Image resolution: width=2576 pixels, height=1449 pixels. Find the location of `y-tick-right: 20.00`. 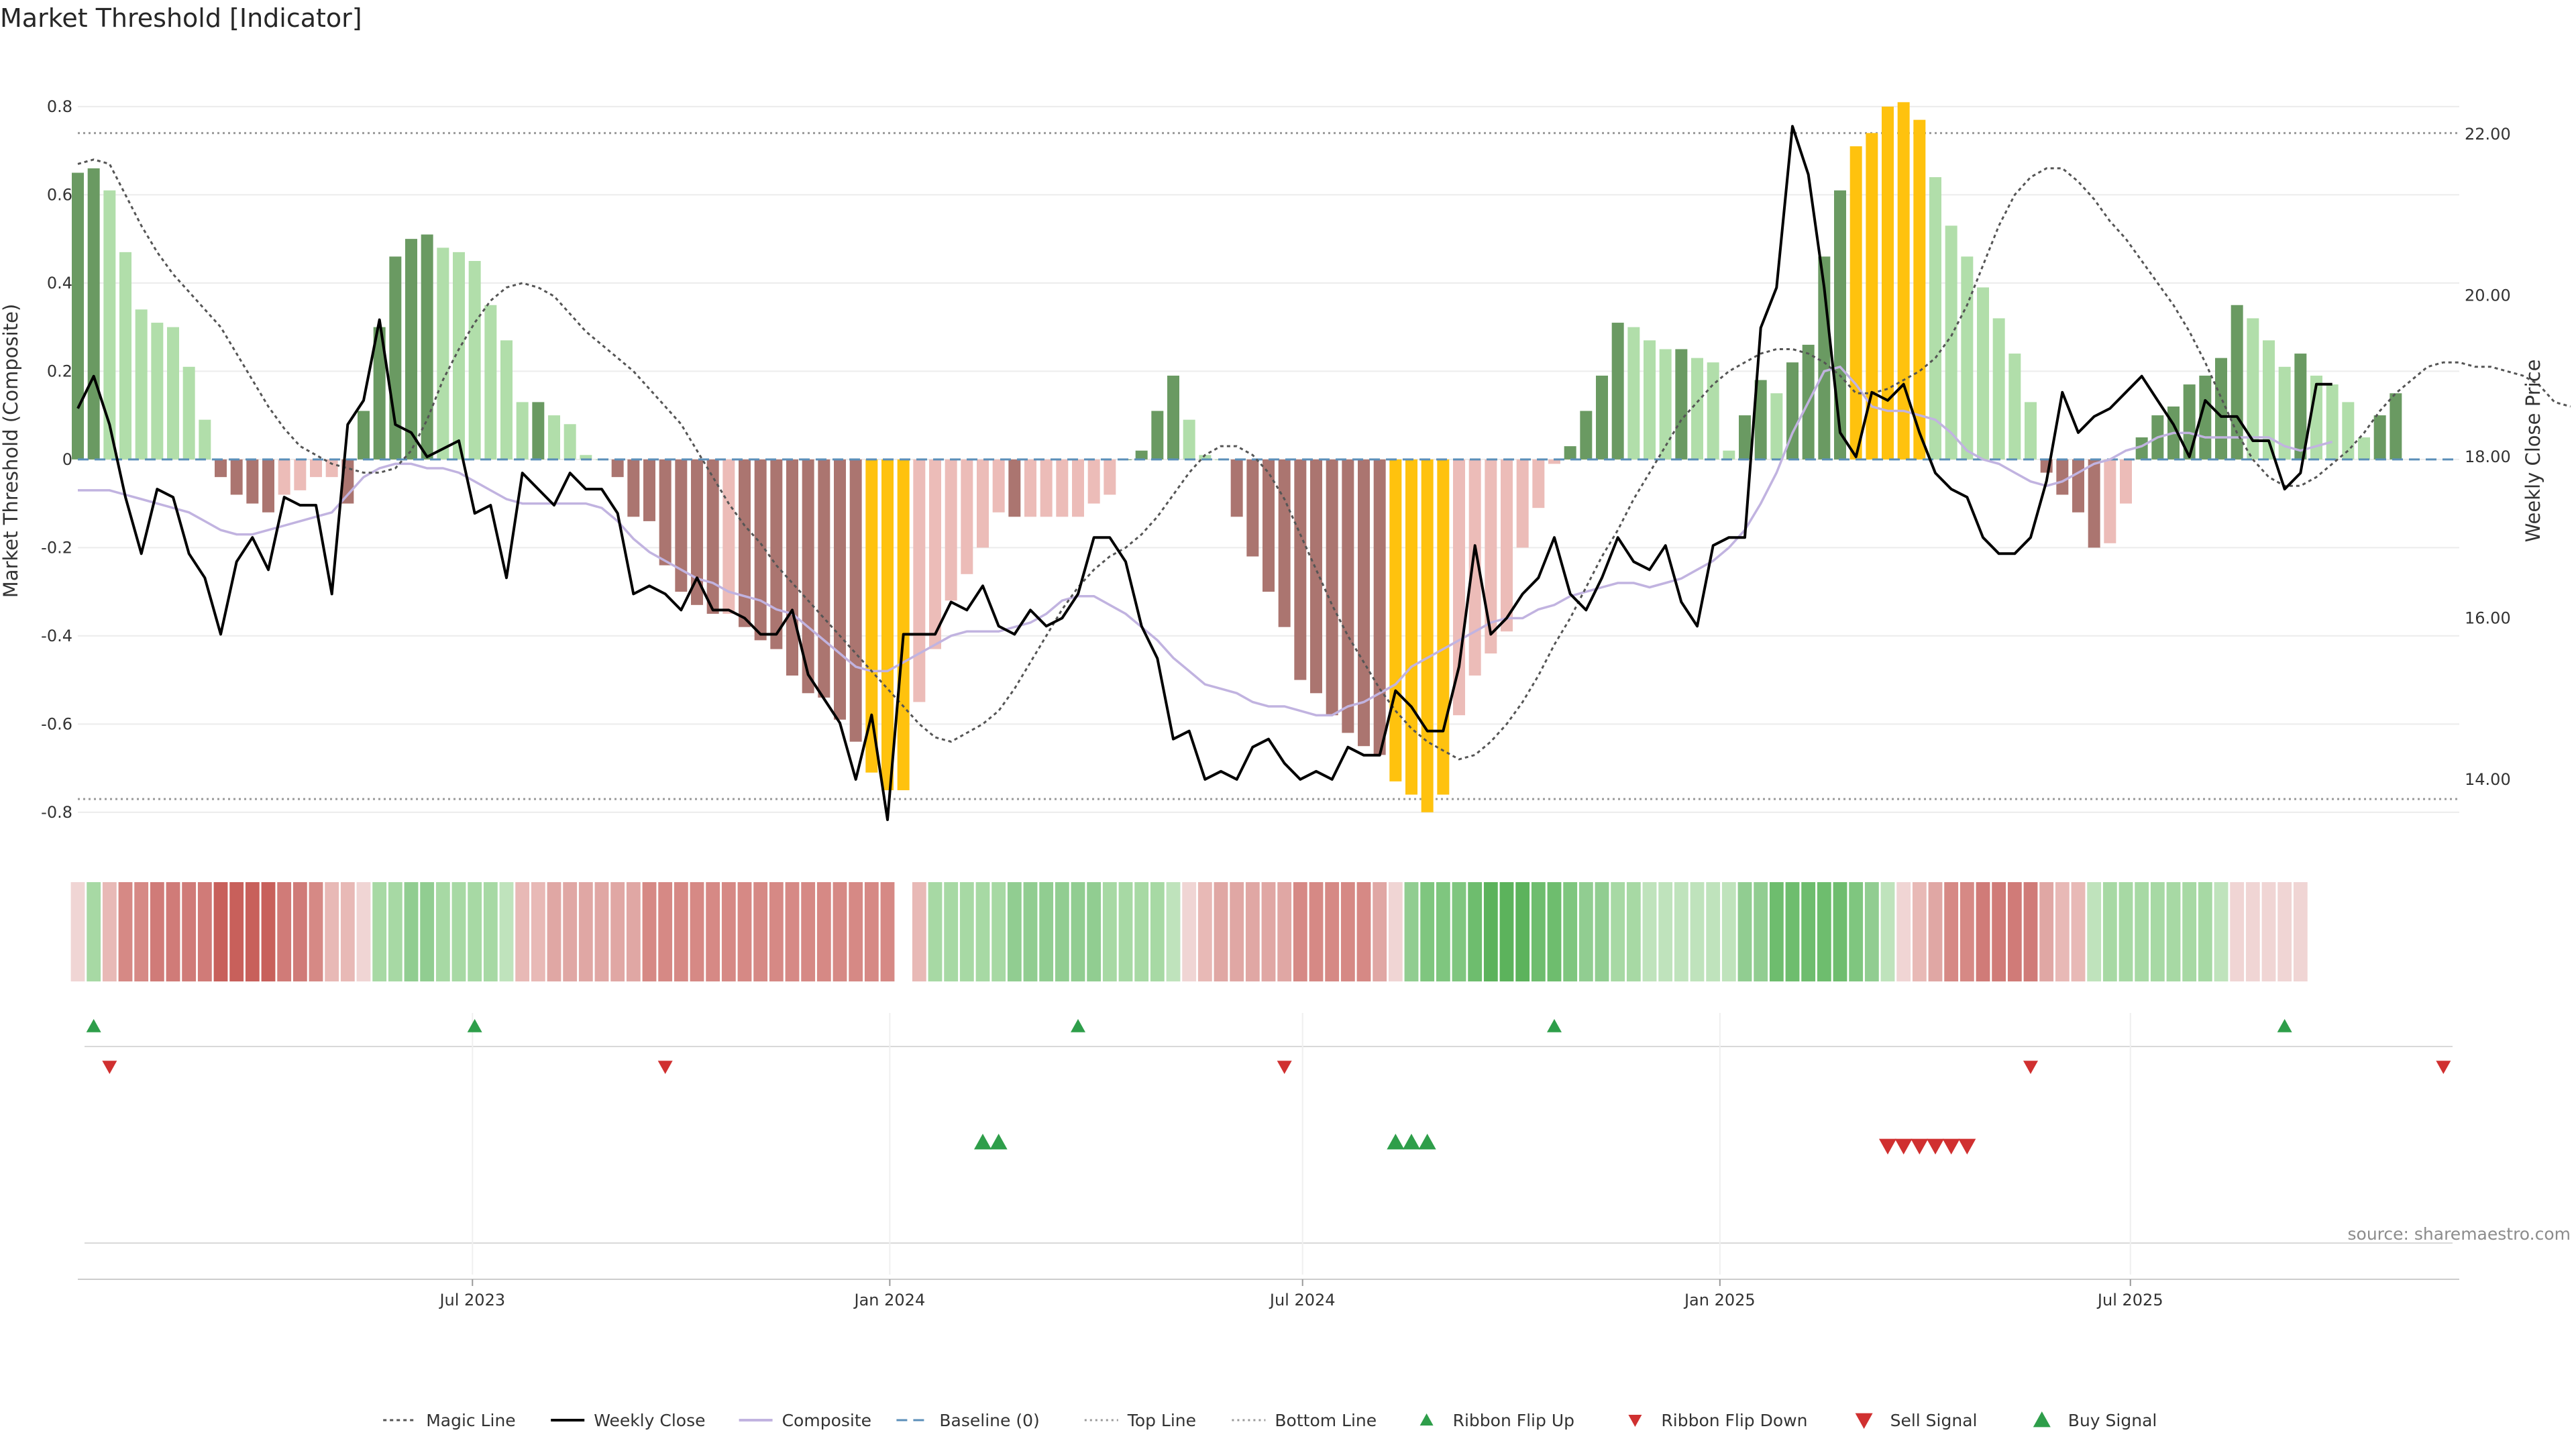

y-tick-right: 20.00 is located at coordinates (2488, 295).